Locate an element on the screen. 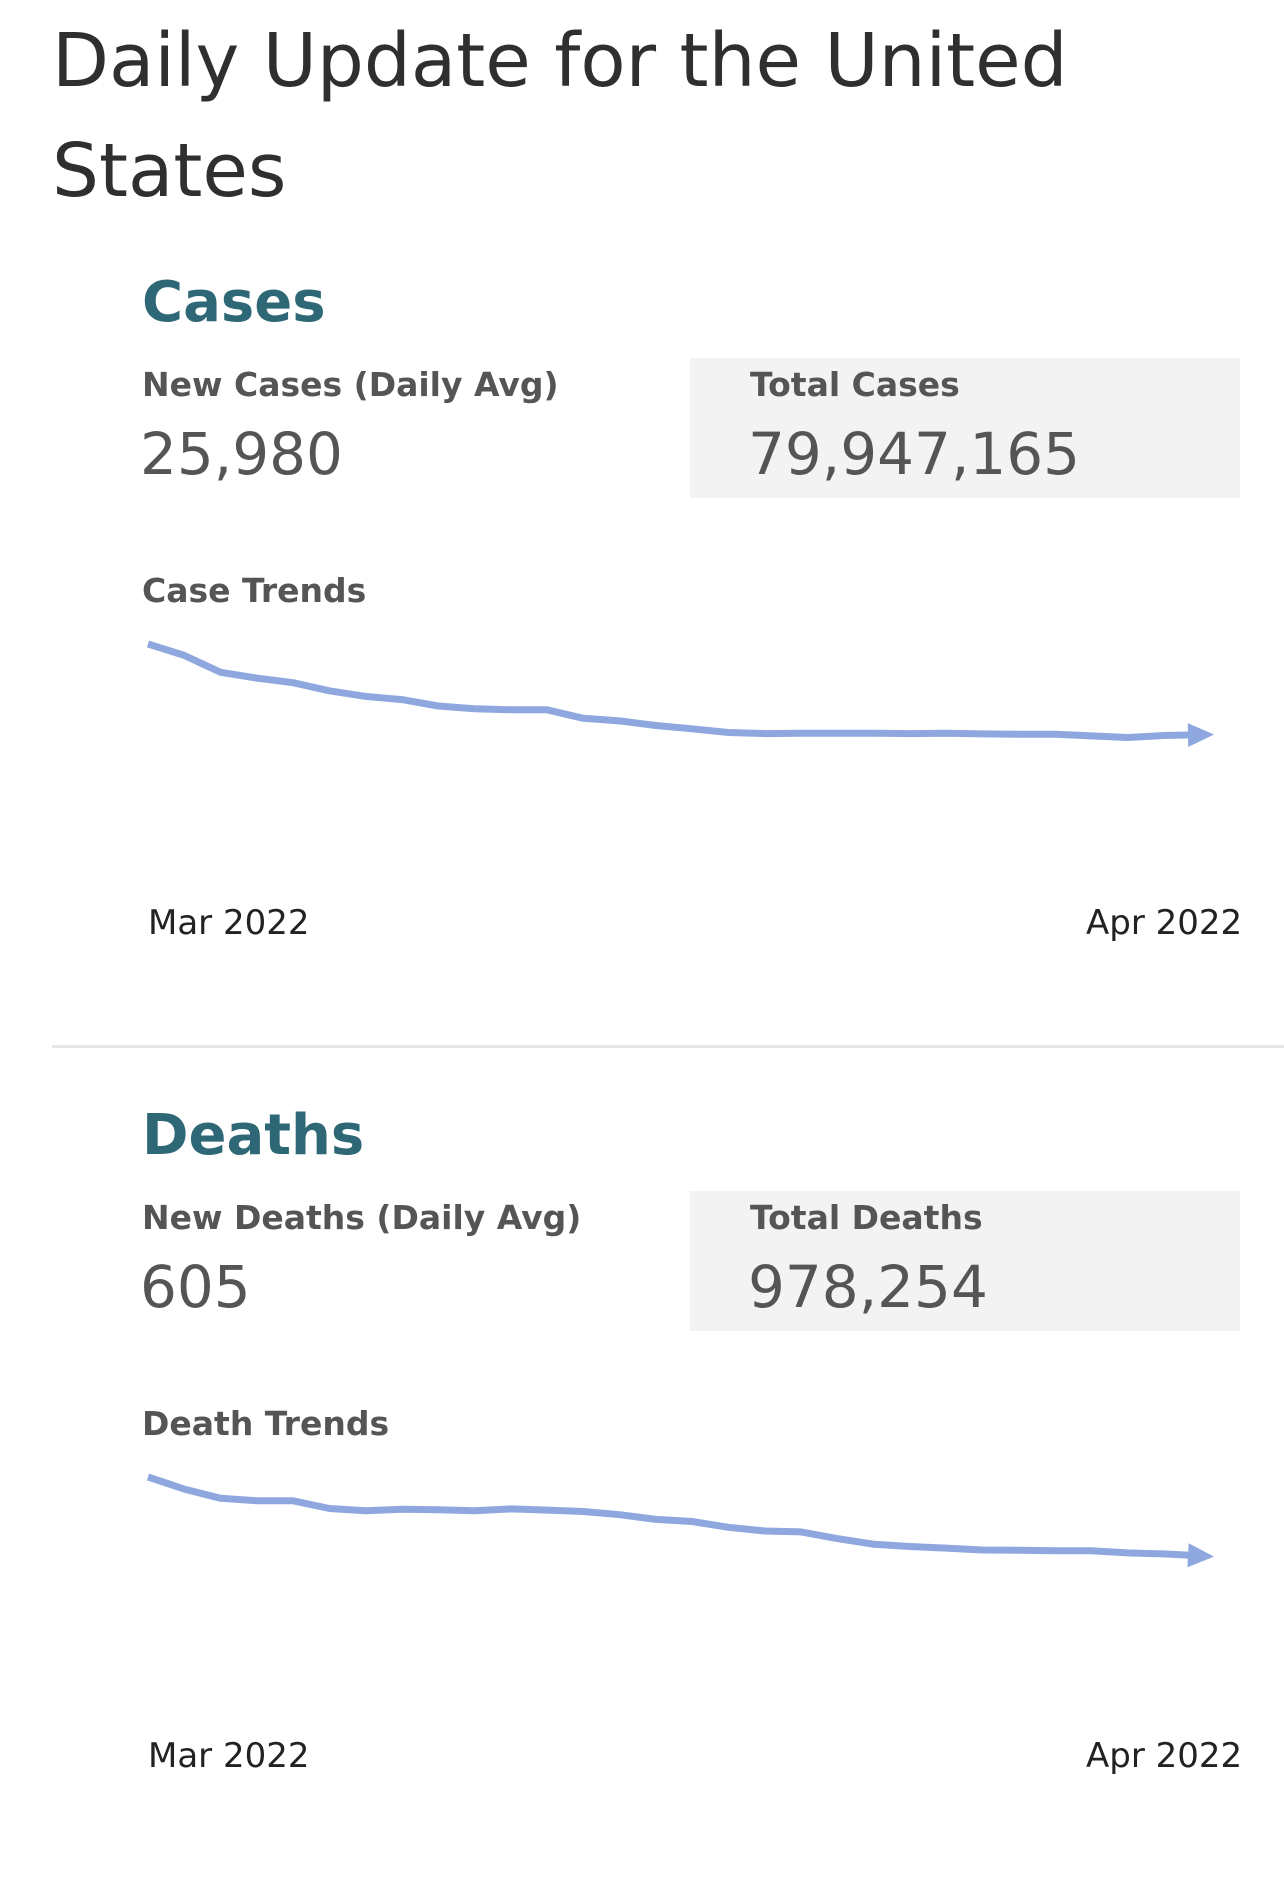 Image resolution: width=1284 pixels, height=1877 pixels. case-trends-x-start: Mar 2022 is located at coordinates (229, 923).